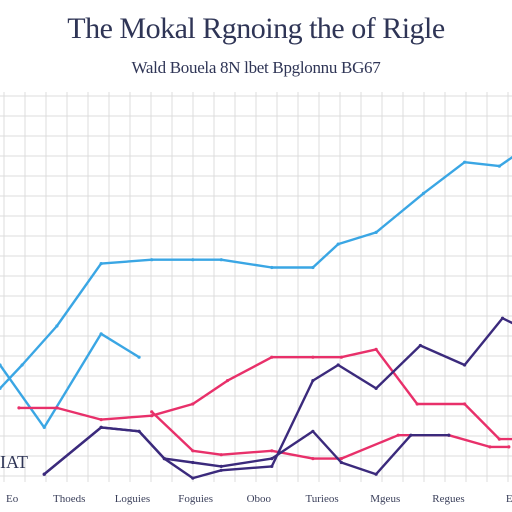 The image size is (512, 512). I want to click on x-tick-label: Oboo, so click(259, 499).